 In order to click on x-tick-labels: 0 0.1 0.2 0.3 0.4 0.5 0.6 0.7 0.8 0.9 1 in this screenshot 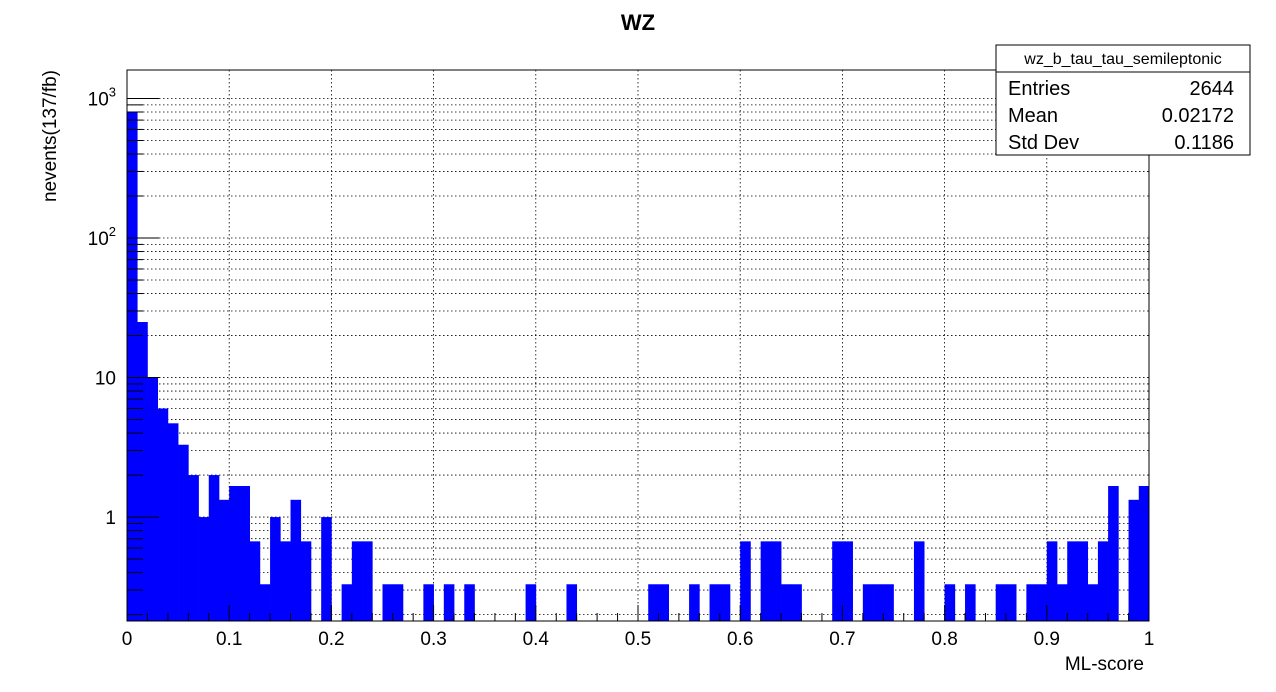, I will do `click(638, 639)`.